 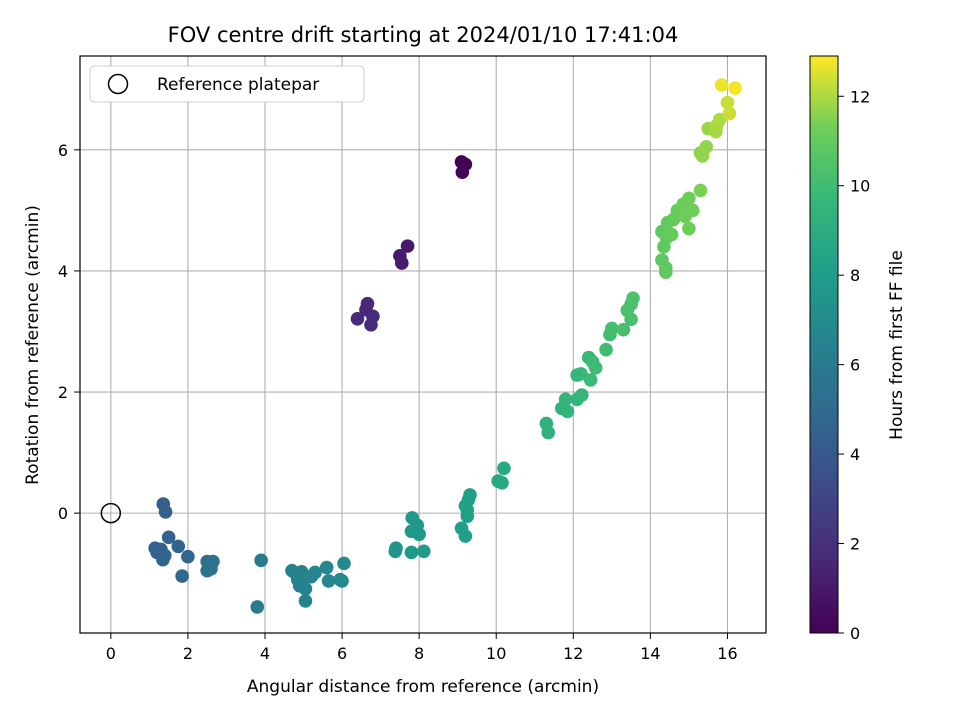 I want to click on x-tick-label: 12, so click(x=573, y=653).